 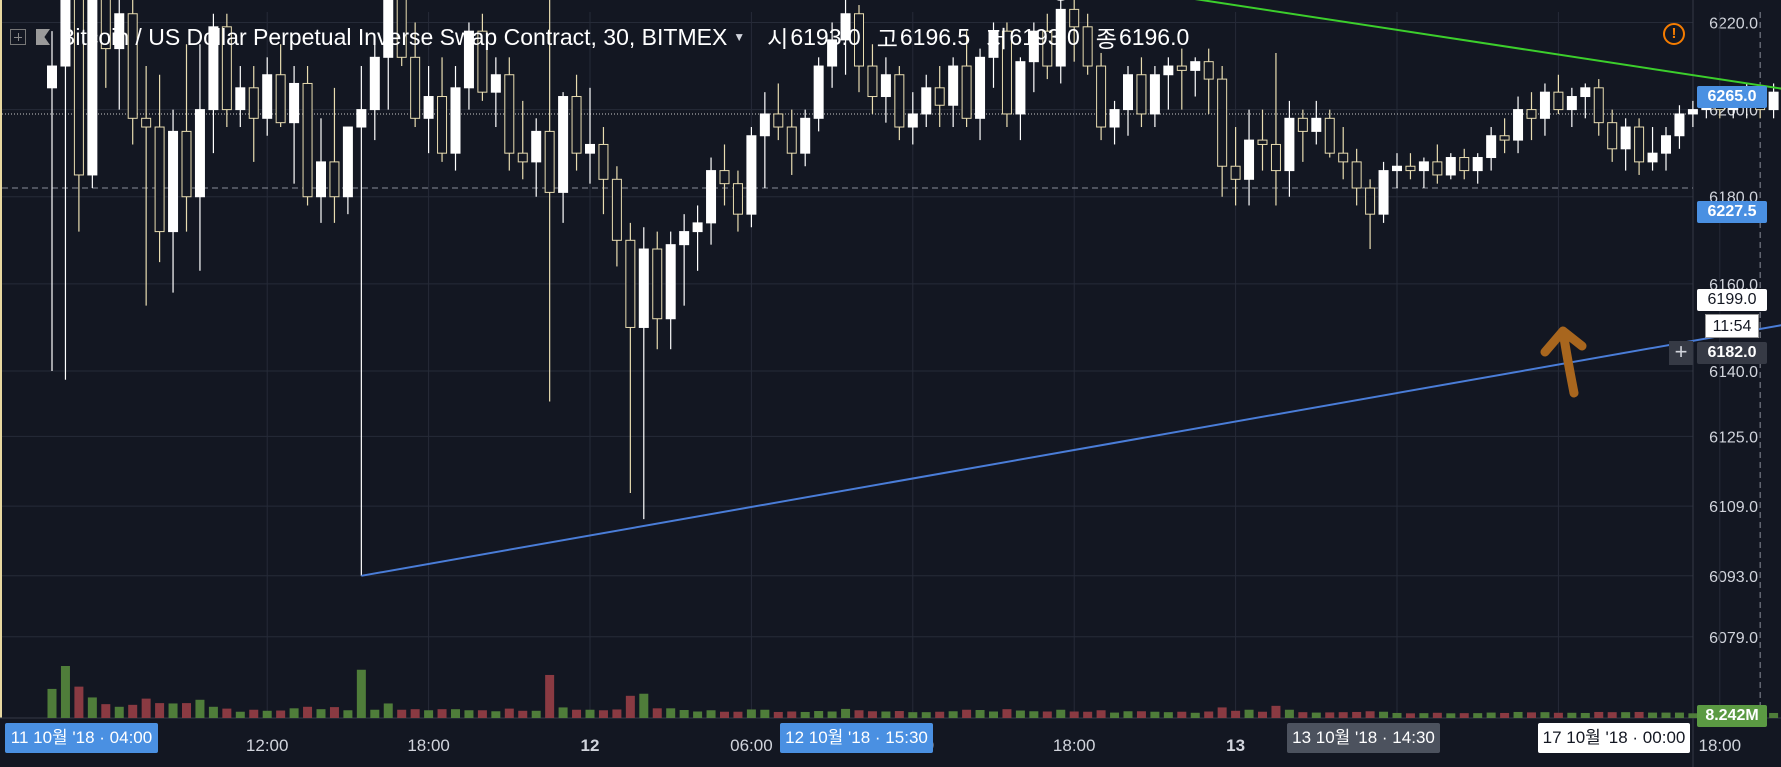 What do you see at coordinates (590, 745) in the screenshot?
I see `x-tick-label: 12` at bounding box center [590, 745].